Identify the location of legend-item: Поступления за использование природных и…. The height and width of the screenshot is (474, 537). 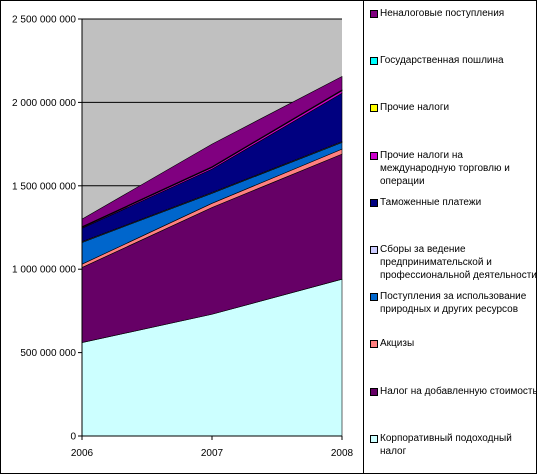
(453, 303).